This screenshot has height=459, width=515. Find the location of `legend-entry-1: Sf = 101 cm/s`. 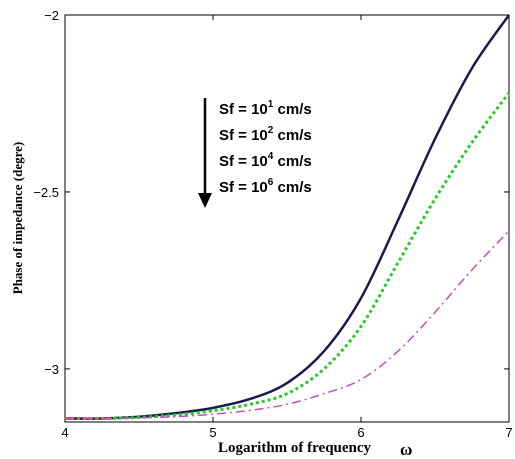

legend-entry-1: Sf = 101 cm/s is located at coordinates (265, 108).